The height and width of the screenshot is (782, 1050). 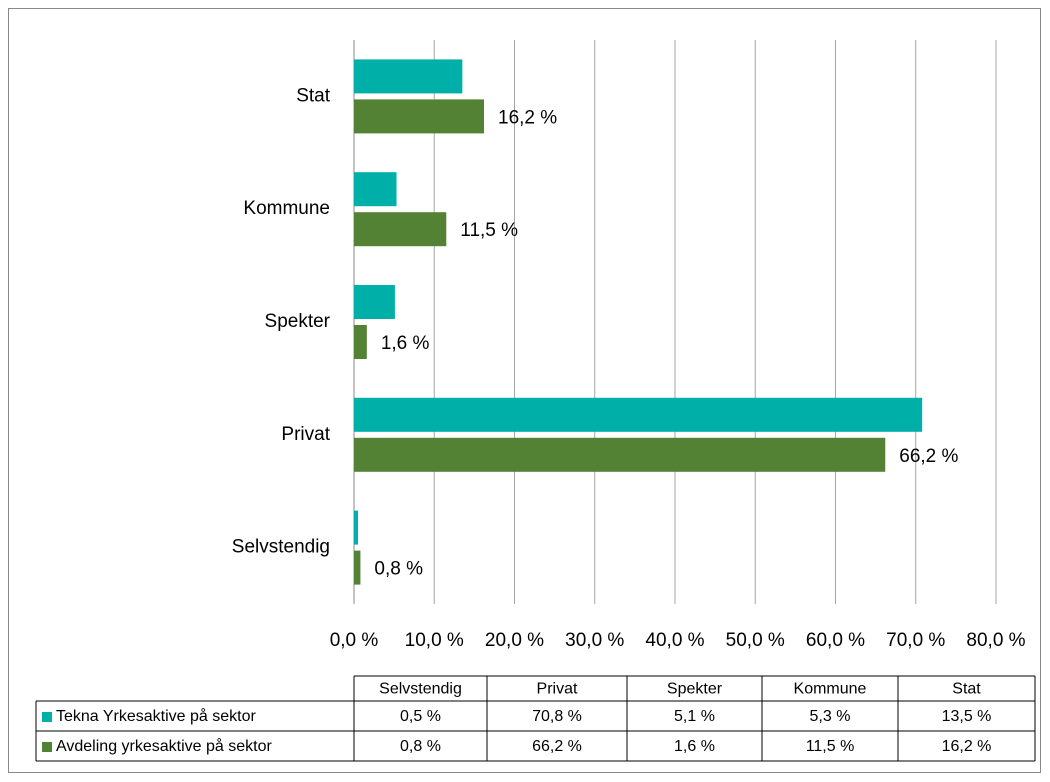 What do you see at coordinates (298, 321) in the screenshot?
I see `y-tick-label: Spekter` at bounding box center [298, 321].